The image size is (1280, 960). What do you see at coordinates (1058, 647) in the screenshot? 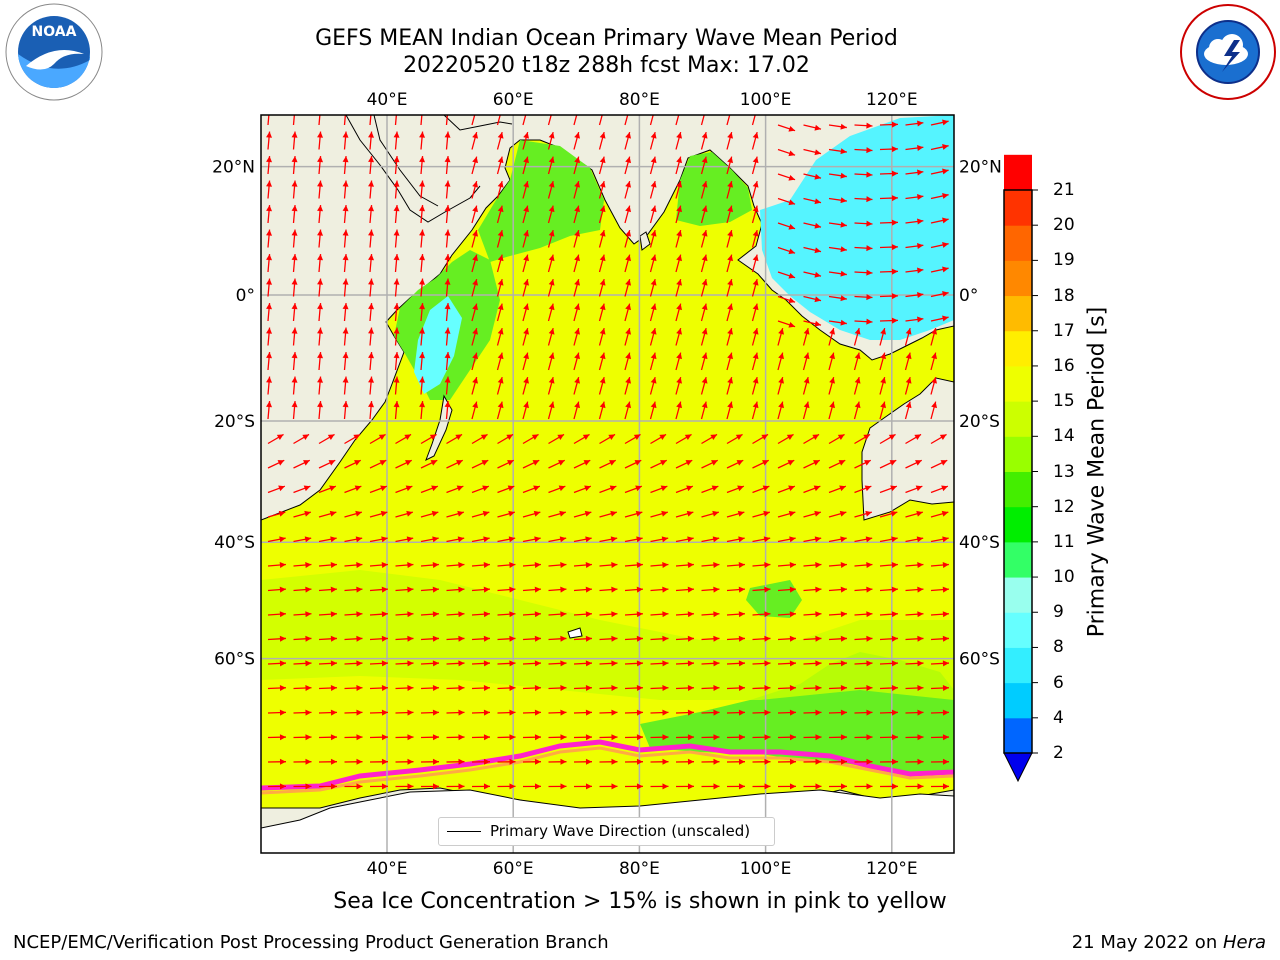
I see `colorbar-tick-label: 8` at bounding box center [1058, 647].